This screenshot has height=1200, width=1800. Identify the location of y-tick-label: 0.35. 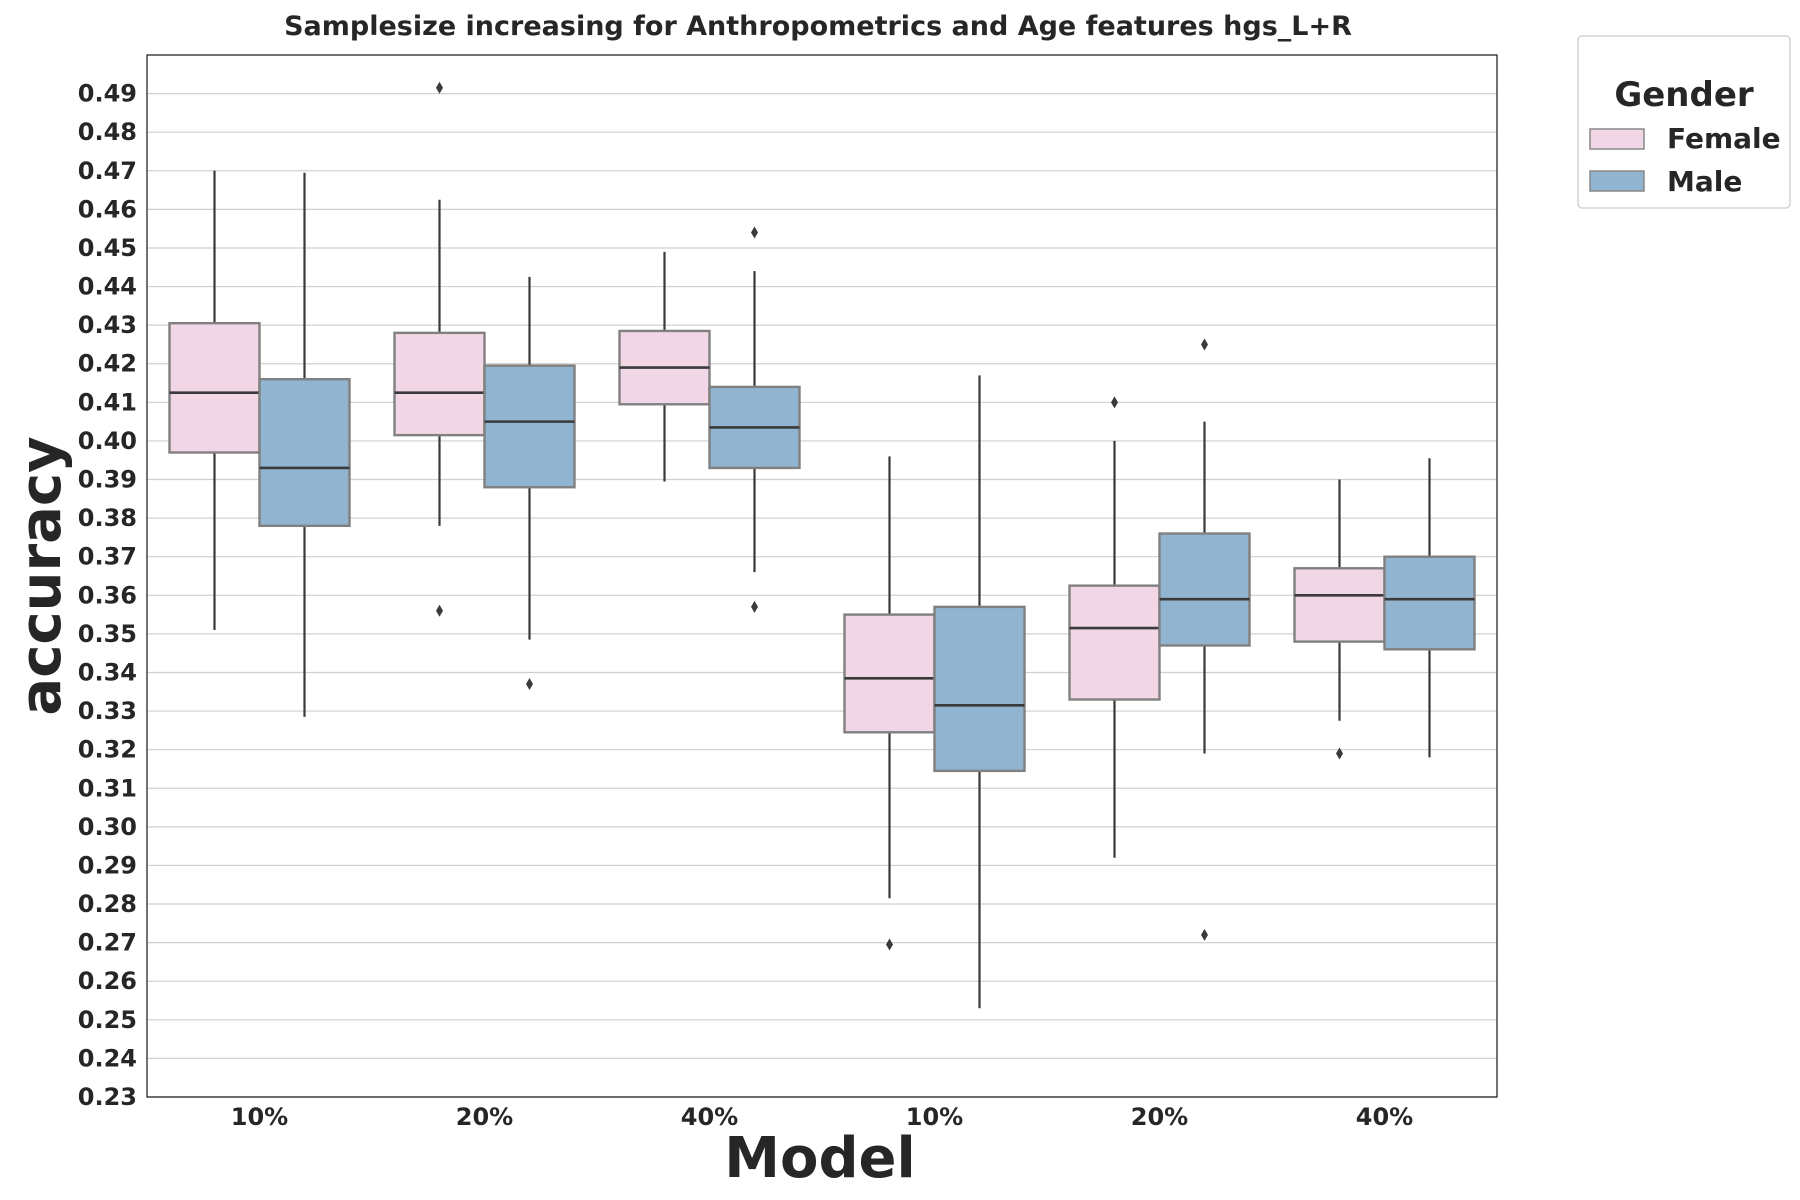
(107, 634).